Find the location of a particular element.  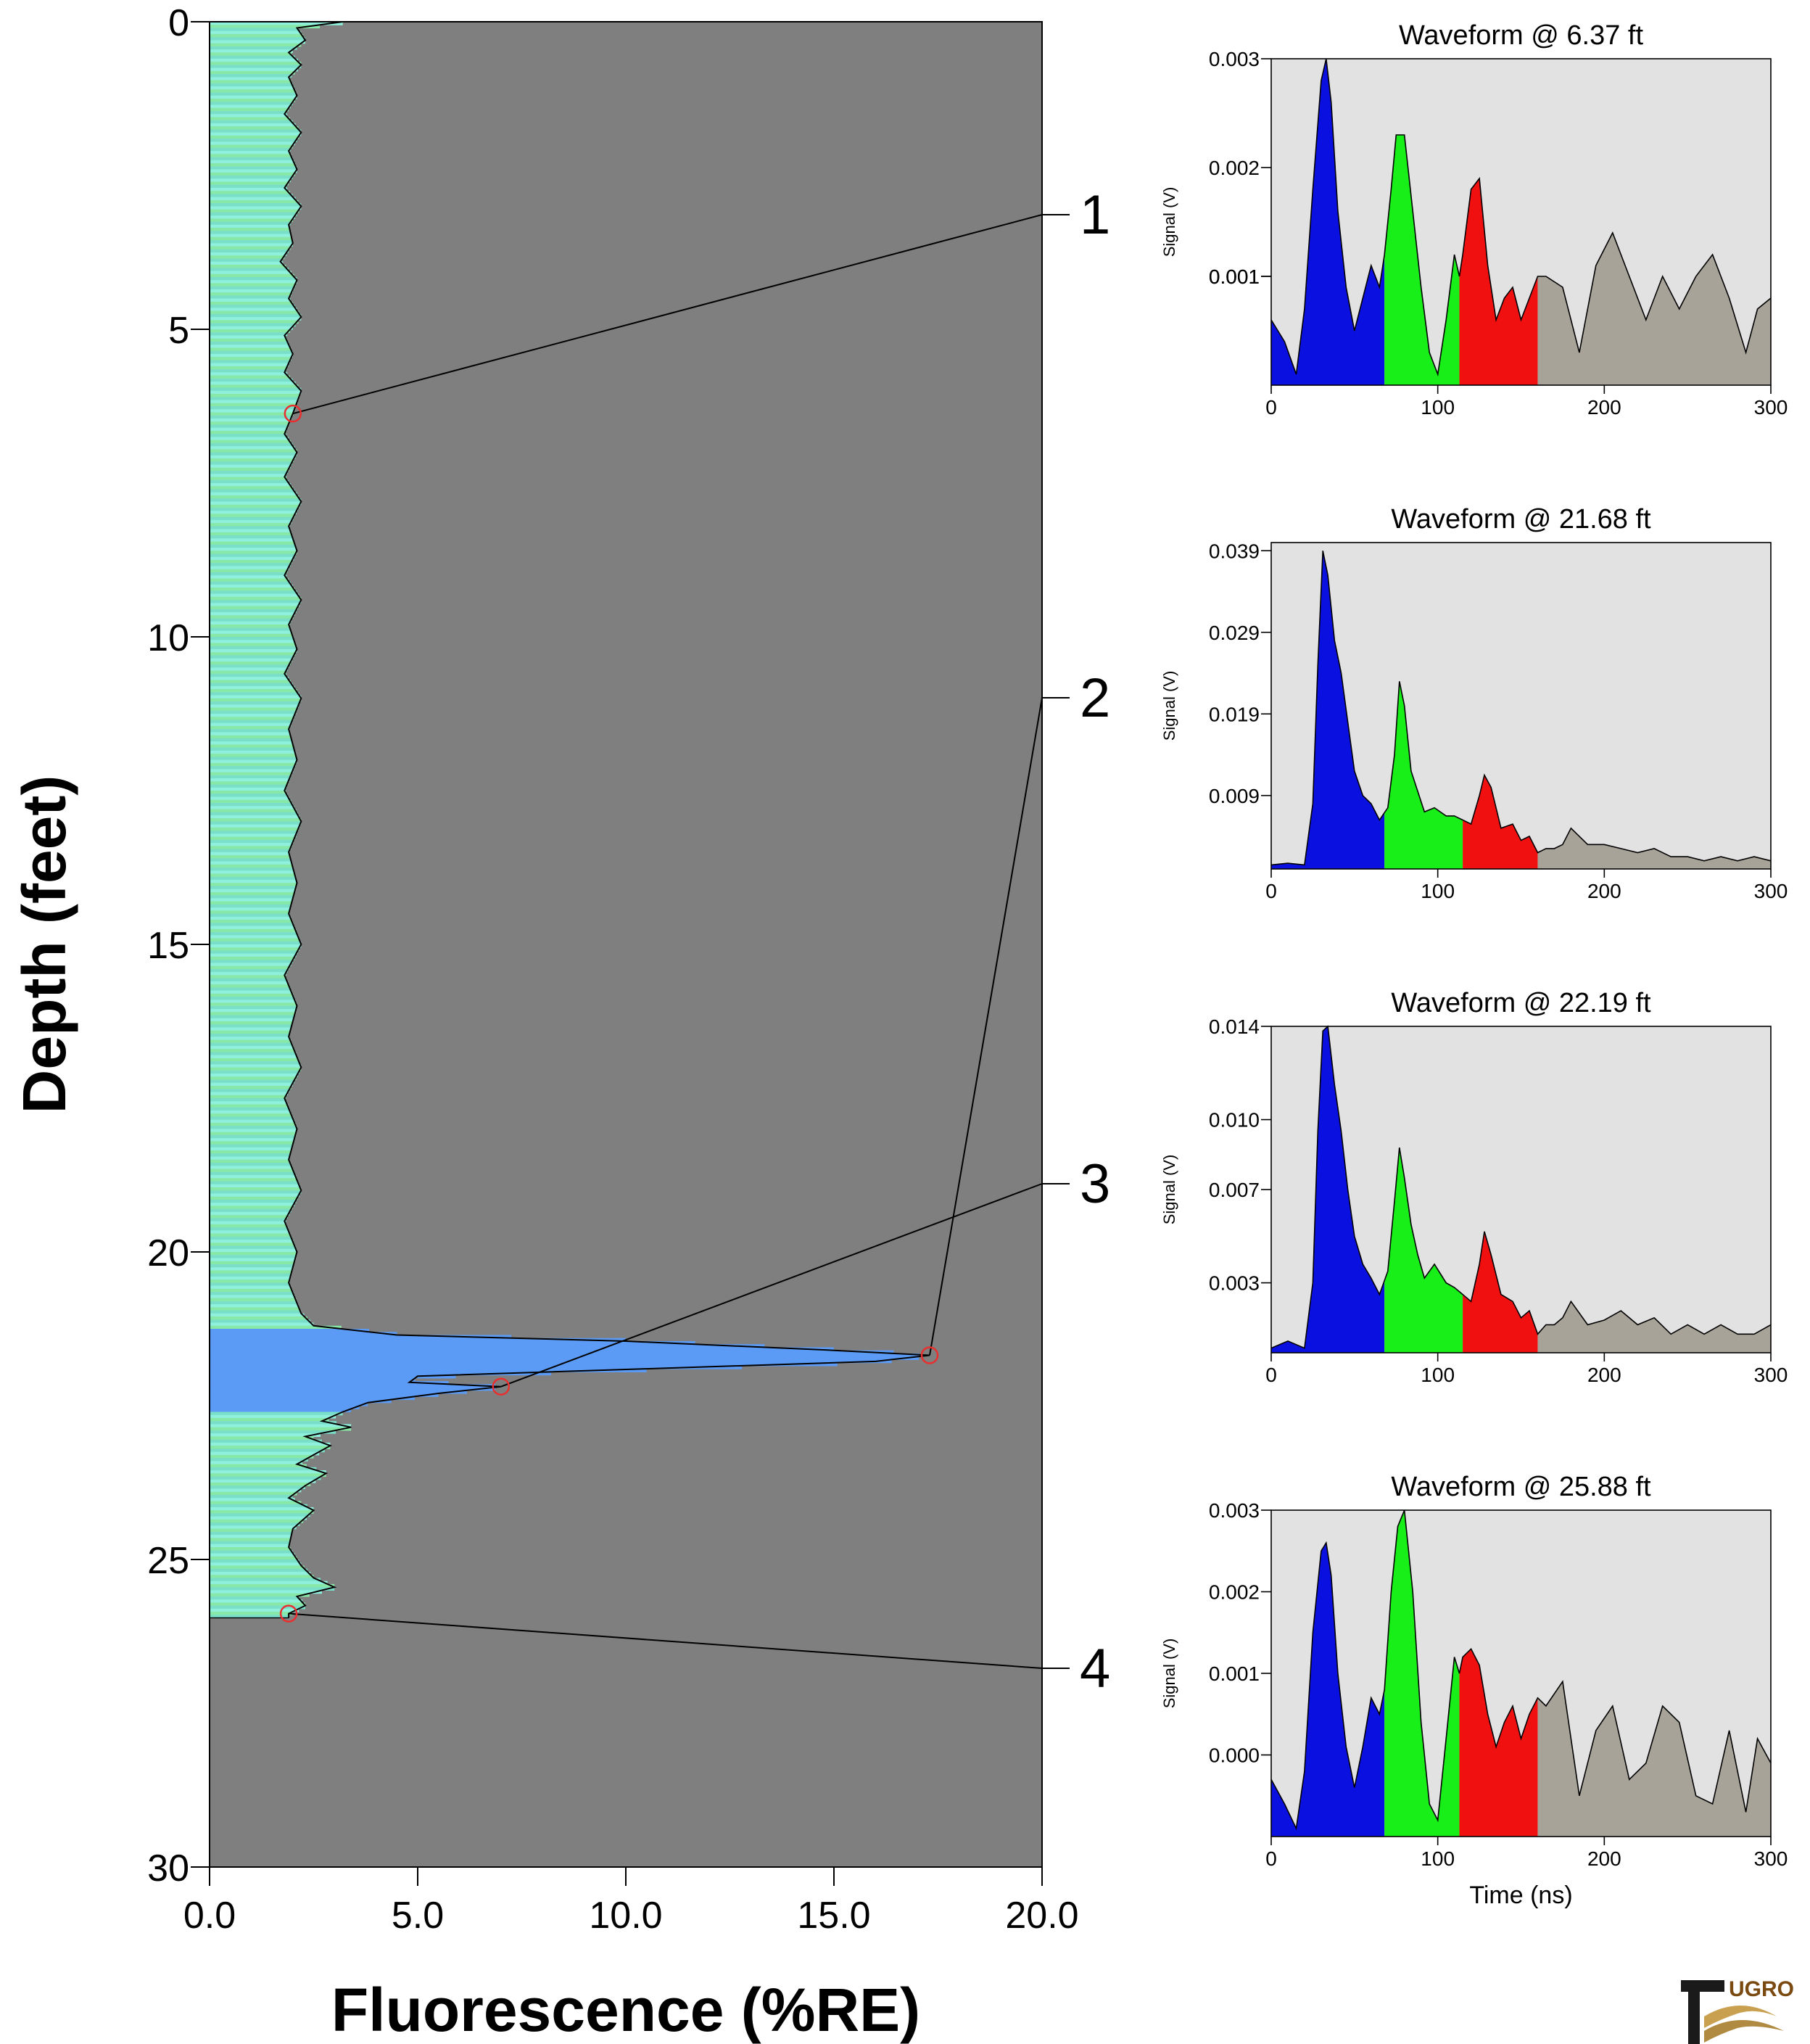

callout-label: 1 is located at coordinates (1095, 215).